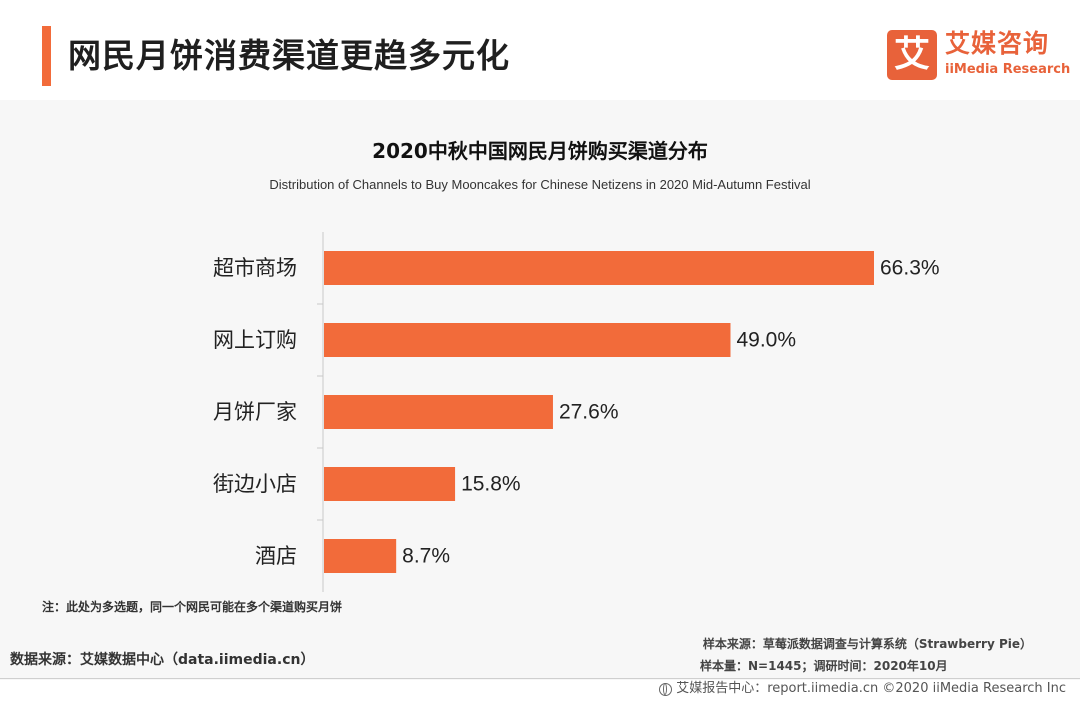 This screenshot has height=702, width=1080. I want to click on value-label: 66.3%, so click(910, 268).